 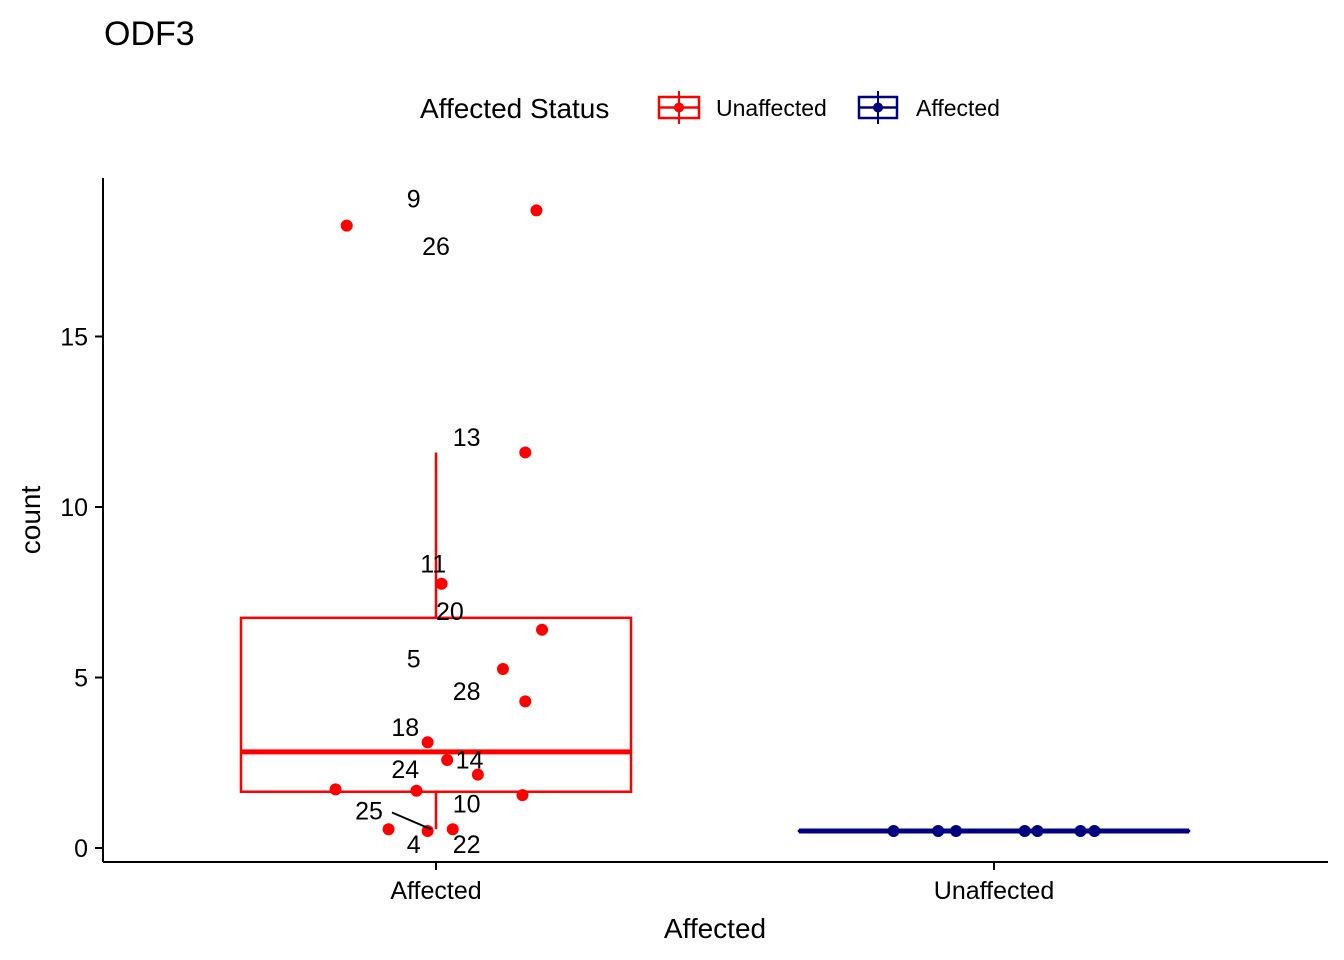 What do you see at coordinates (878, 107) in the screenshot?
I see `legend-key-affected` at bounding box center [878, 107].